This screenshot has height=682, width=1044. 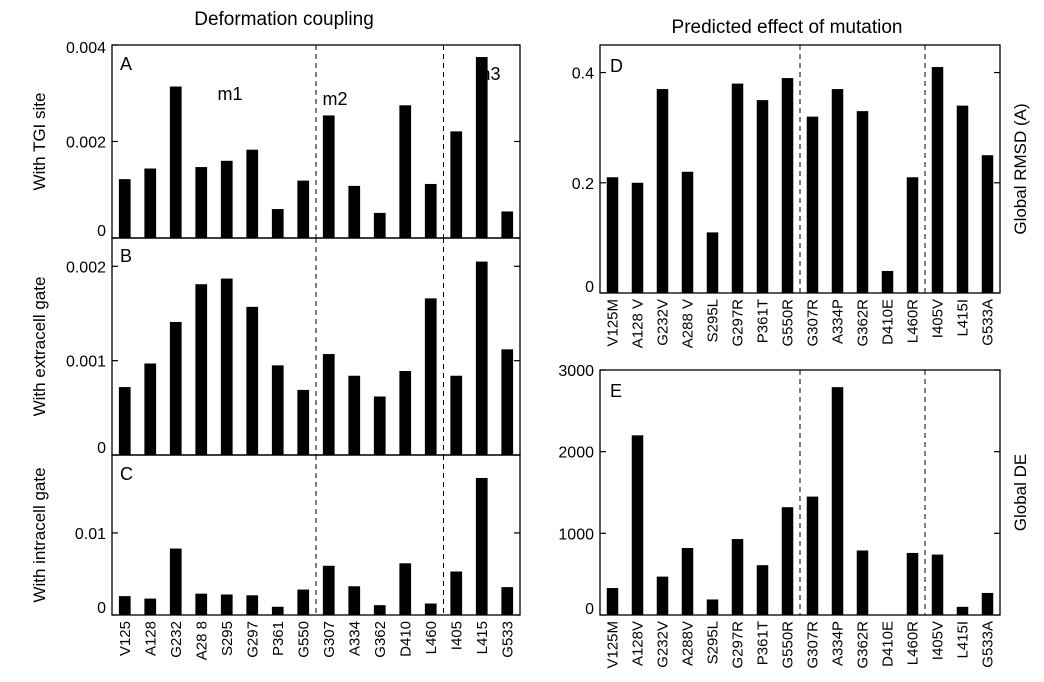 What do you see at coordinates (638, 643) in the screenshot?
I see `category-label: A128V` at bounding box center [638, 643].